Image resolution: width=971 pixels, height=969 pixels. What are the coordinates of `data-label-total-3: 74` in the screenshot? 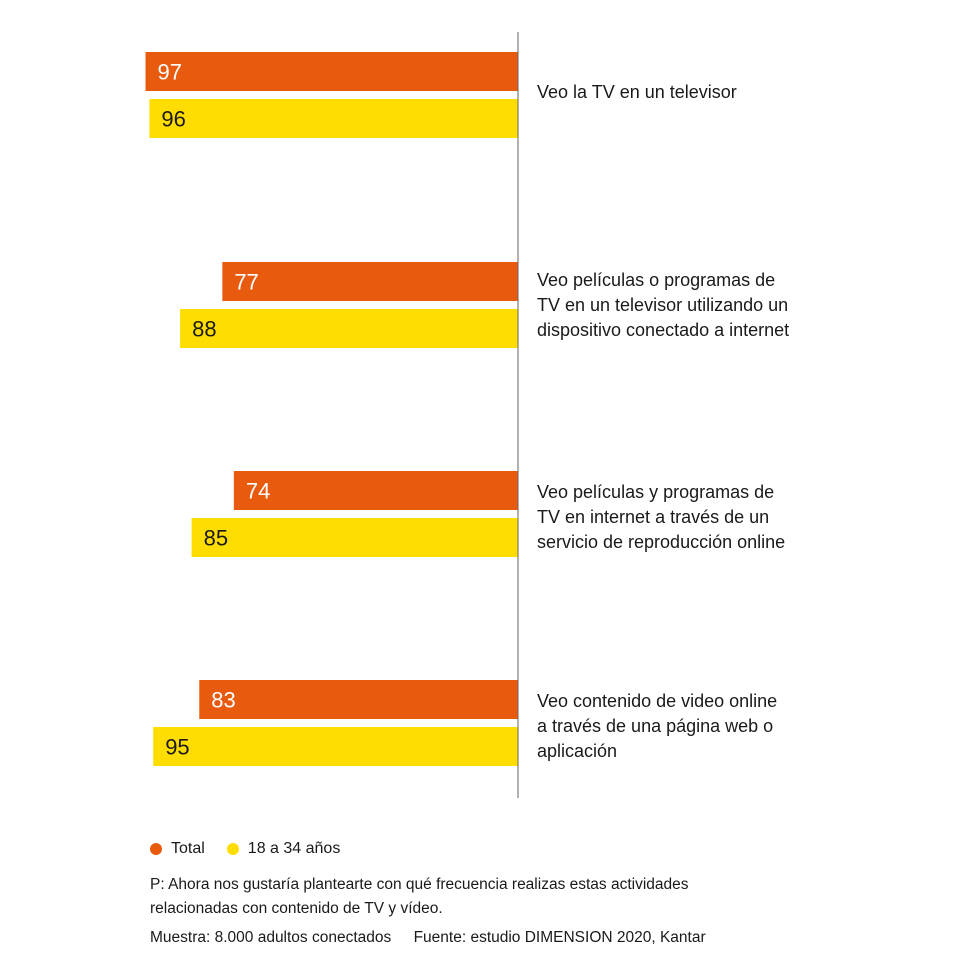 It's located at (258, 491).